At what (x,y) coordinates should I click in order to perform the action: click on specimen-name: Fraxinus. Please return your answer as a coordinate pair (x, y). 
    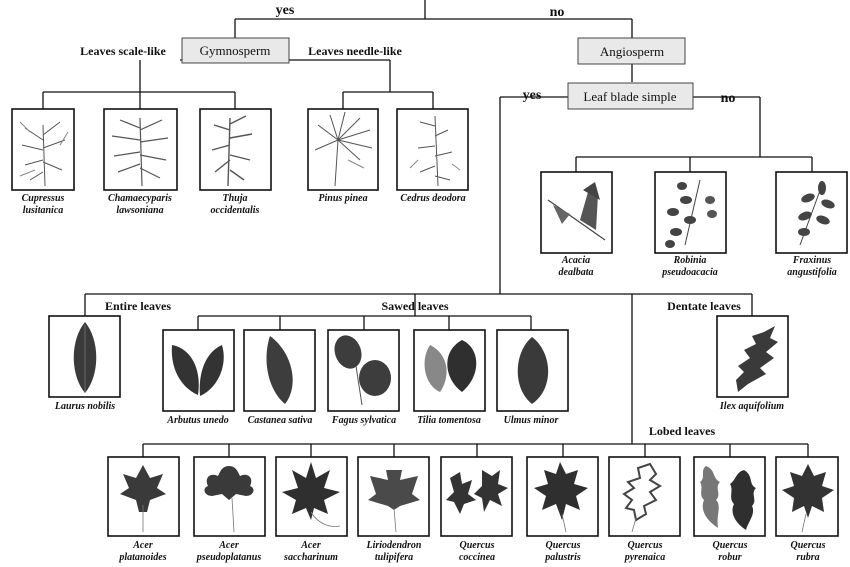
    Looking at the image, I should click on (811, 260).